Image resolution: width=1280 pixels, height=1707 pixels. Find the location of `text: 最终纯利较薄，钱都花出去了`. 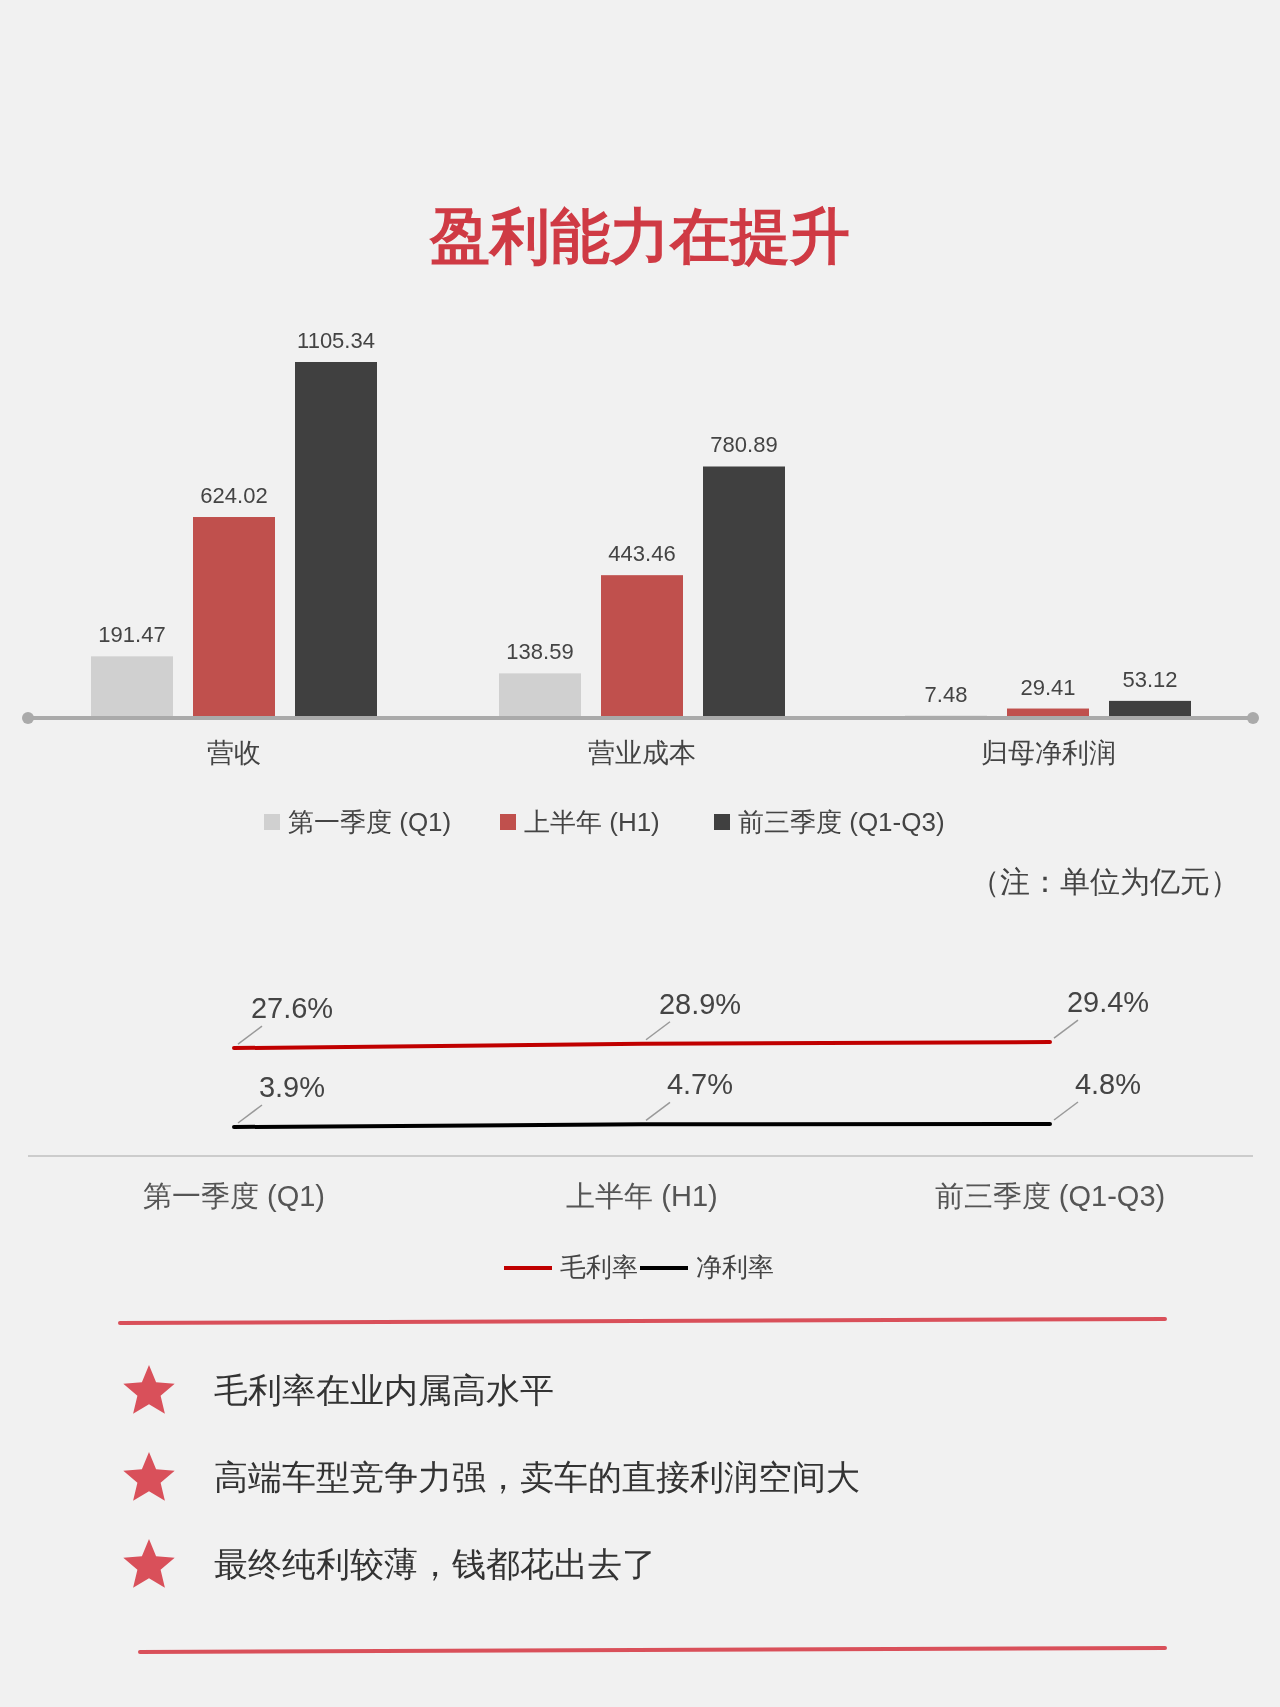

text: 最终纯利较薄，钱都花出去了 is located at coordinates (435, 1564).